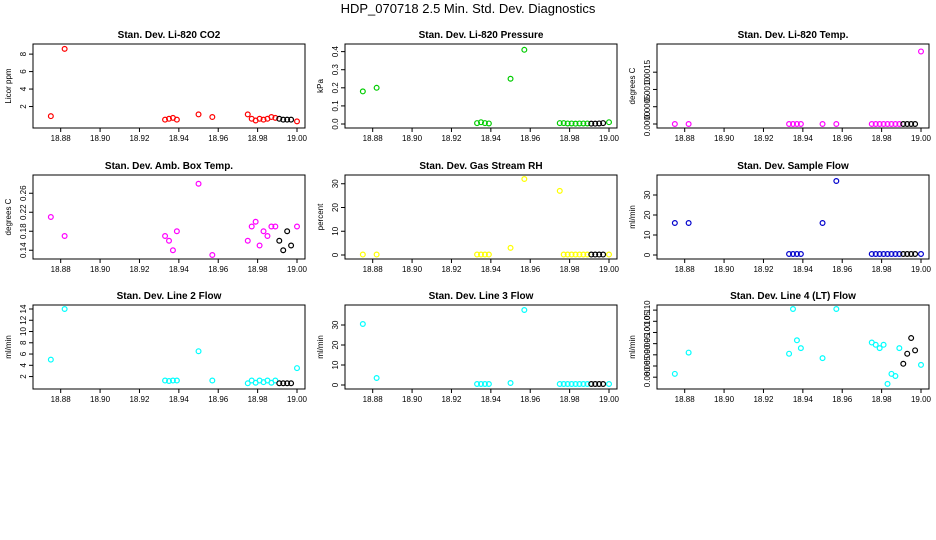 The width and height of the screenshot is (936, 540). What do you see at coordinates (647, 365) in the screenshot?
I see `y-tick-label: 0.085` at bounding box center [647, 365].